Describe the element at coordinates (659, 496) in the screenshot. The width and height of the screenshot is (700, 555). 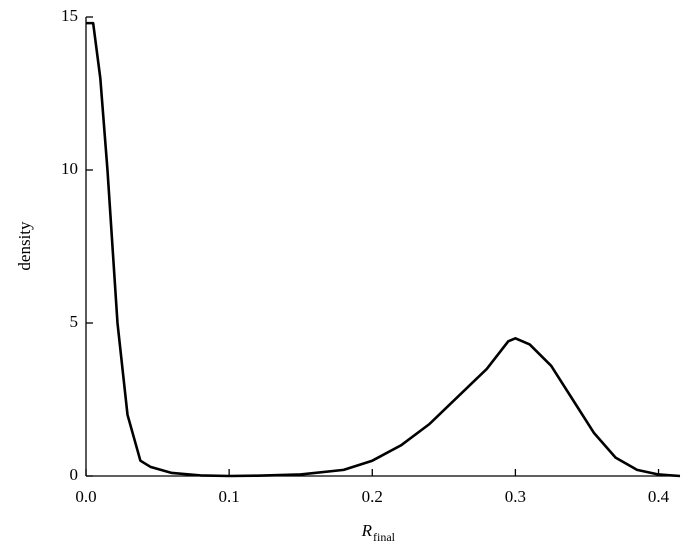
I see `x-tick-label: 0.4` at that location.